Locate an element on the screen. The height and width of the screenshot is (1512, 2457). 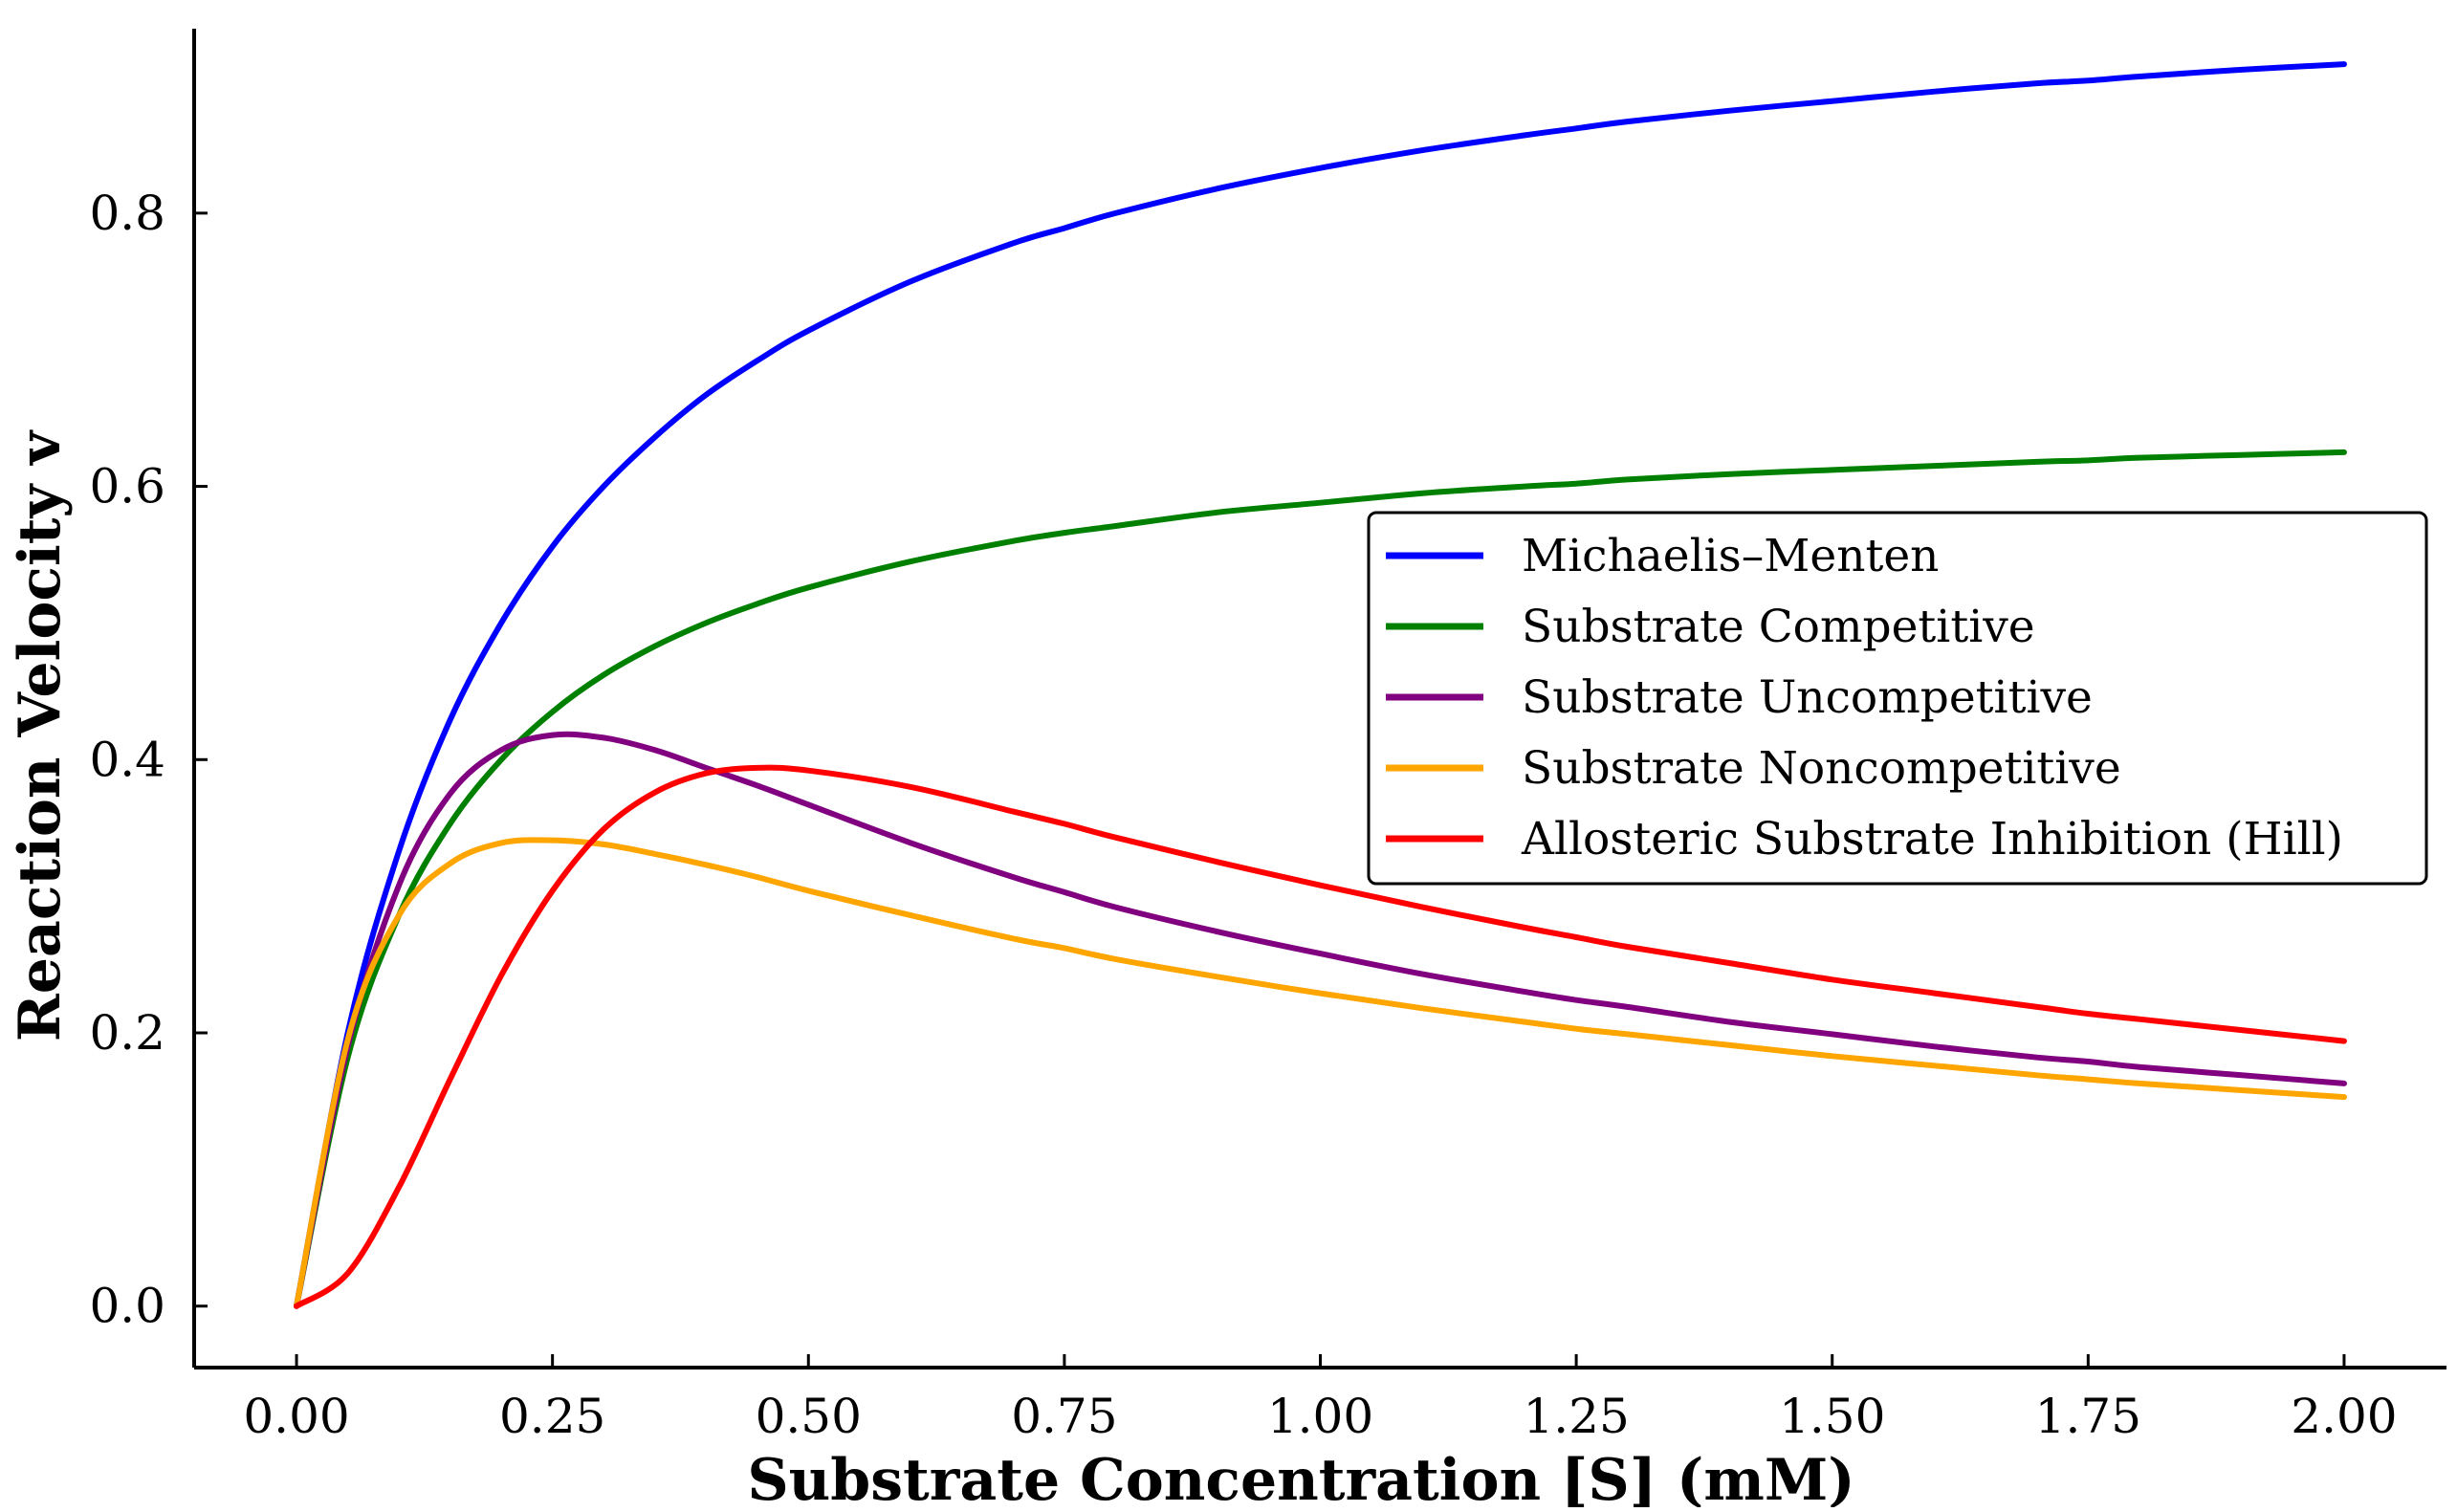
x-tick-label: 1.50 is located at coordinates (1832, 1416).